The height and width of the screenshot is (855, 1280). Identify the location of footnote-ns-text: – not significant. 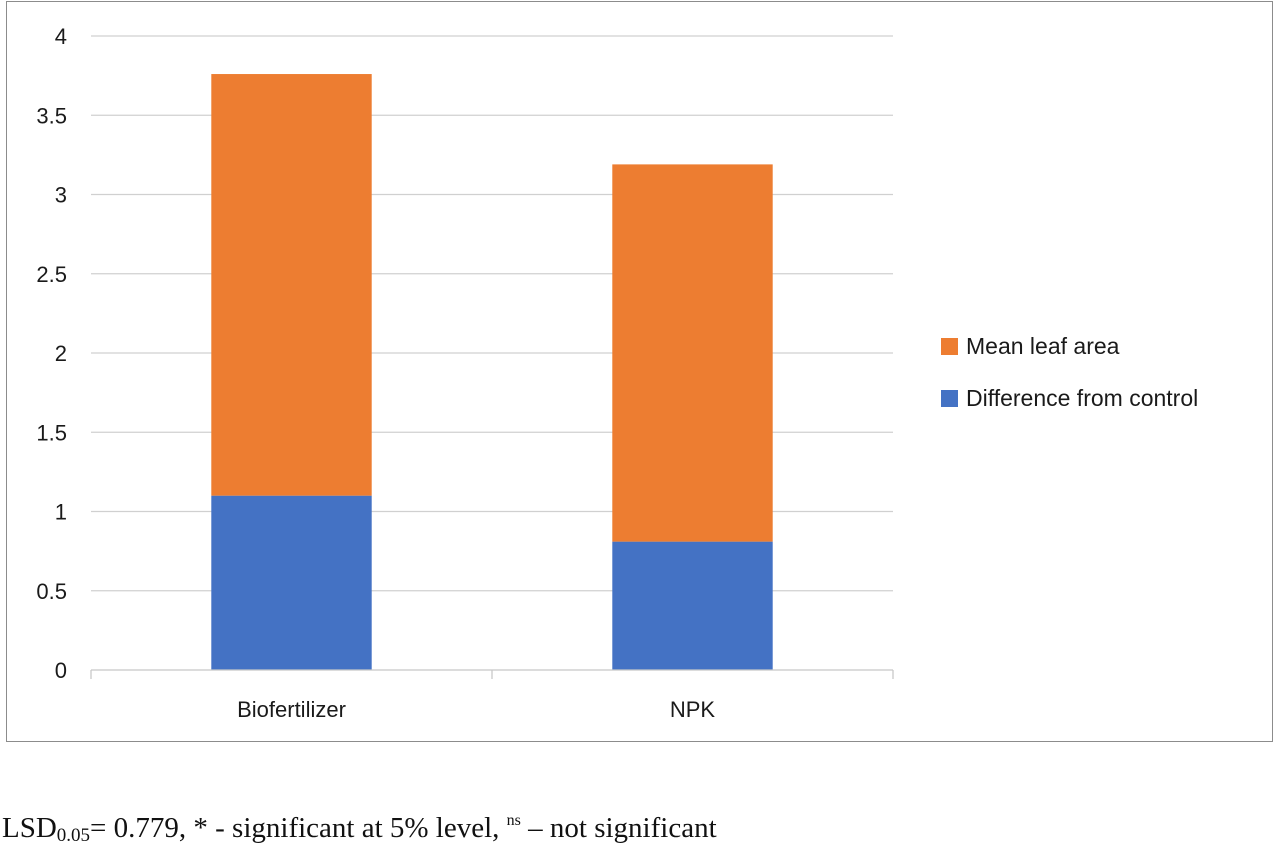
(618, 828).